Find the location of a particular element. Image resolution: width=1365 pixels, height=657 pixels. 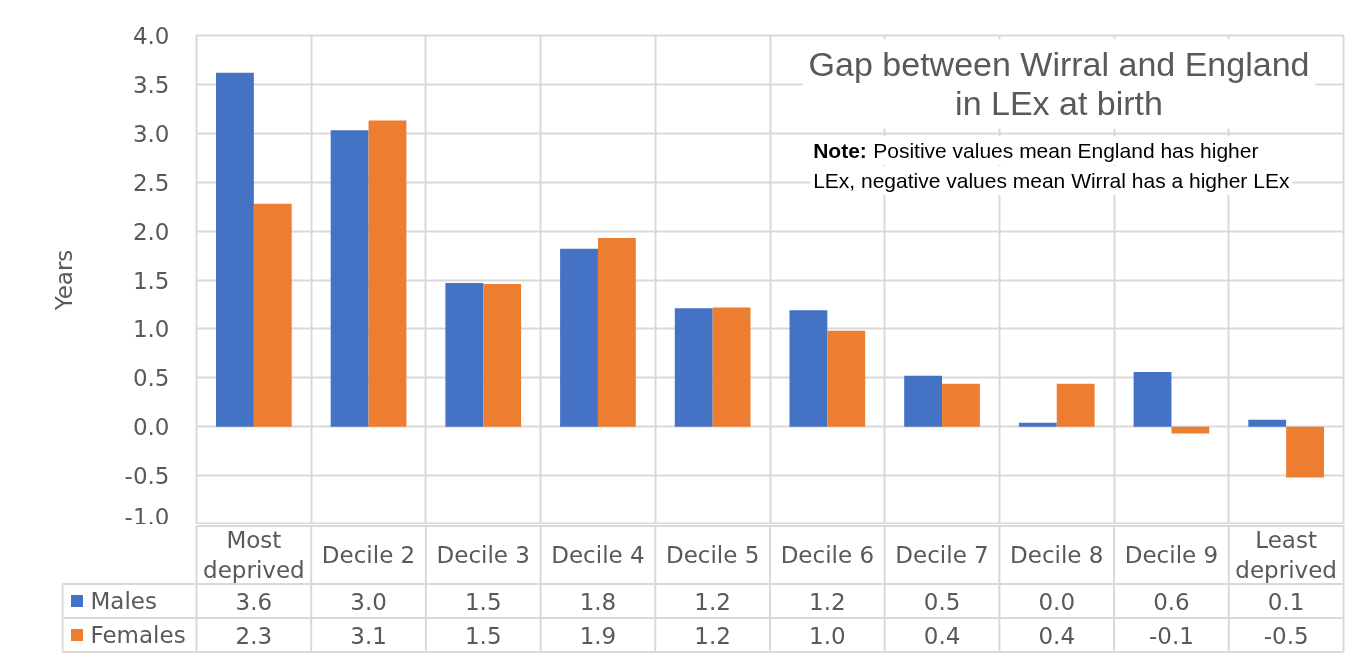

legend-label: Males is located at coordinates (123, 601).